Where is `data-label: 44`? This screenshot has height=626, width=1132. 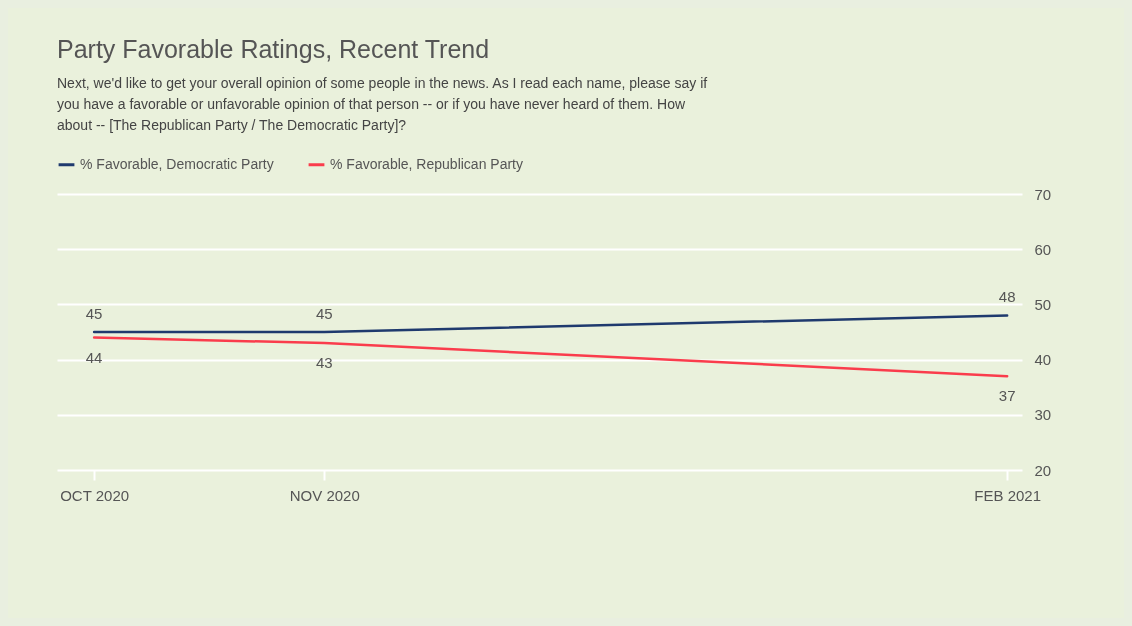
data-label: 44 is located at coordinates (94, 357).